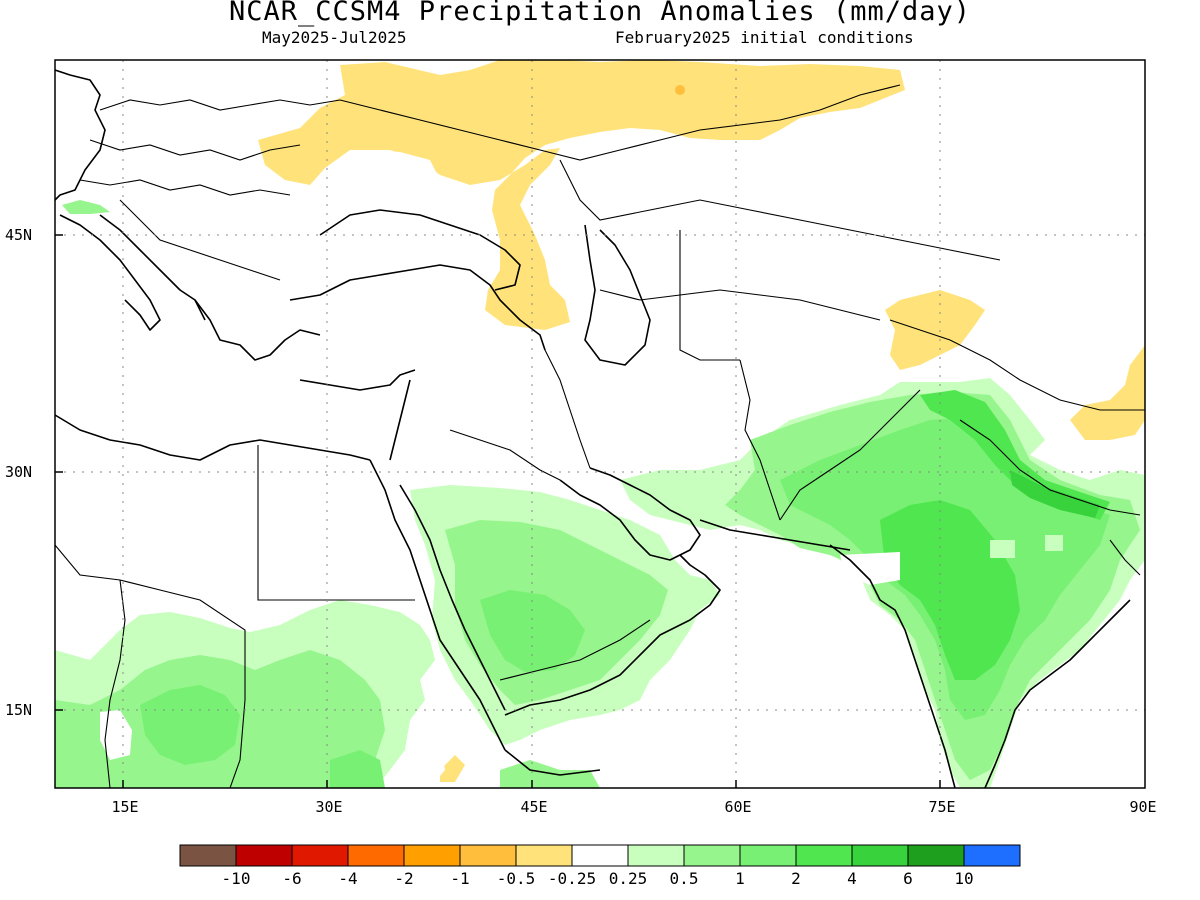 This screenshot has width=1200, height=900. Describe the element at coordinates (935, 330) in the screenshot. I see `dry-anomaly-tian-shan` at that location.